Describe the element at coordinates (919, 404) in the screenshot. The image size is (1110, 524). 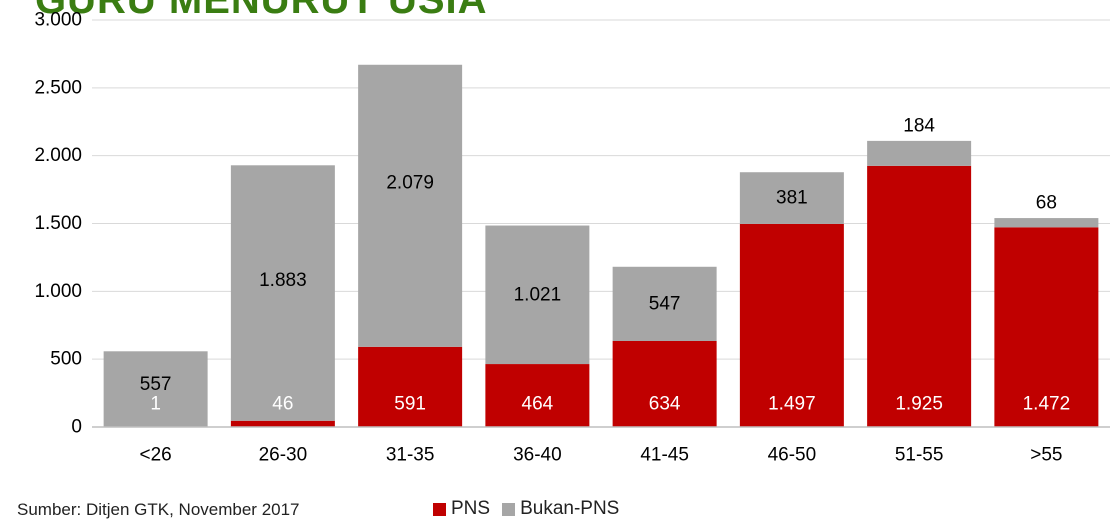
I see `data-label-pns: 1.925` at that location.